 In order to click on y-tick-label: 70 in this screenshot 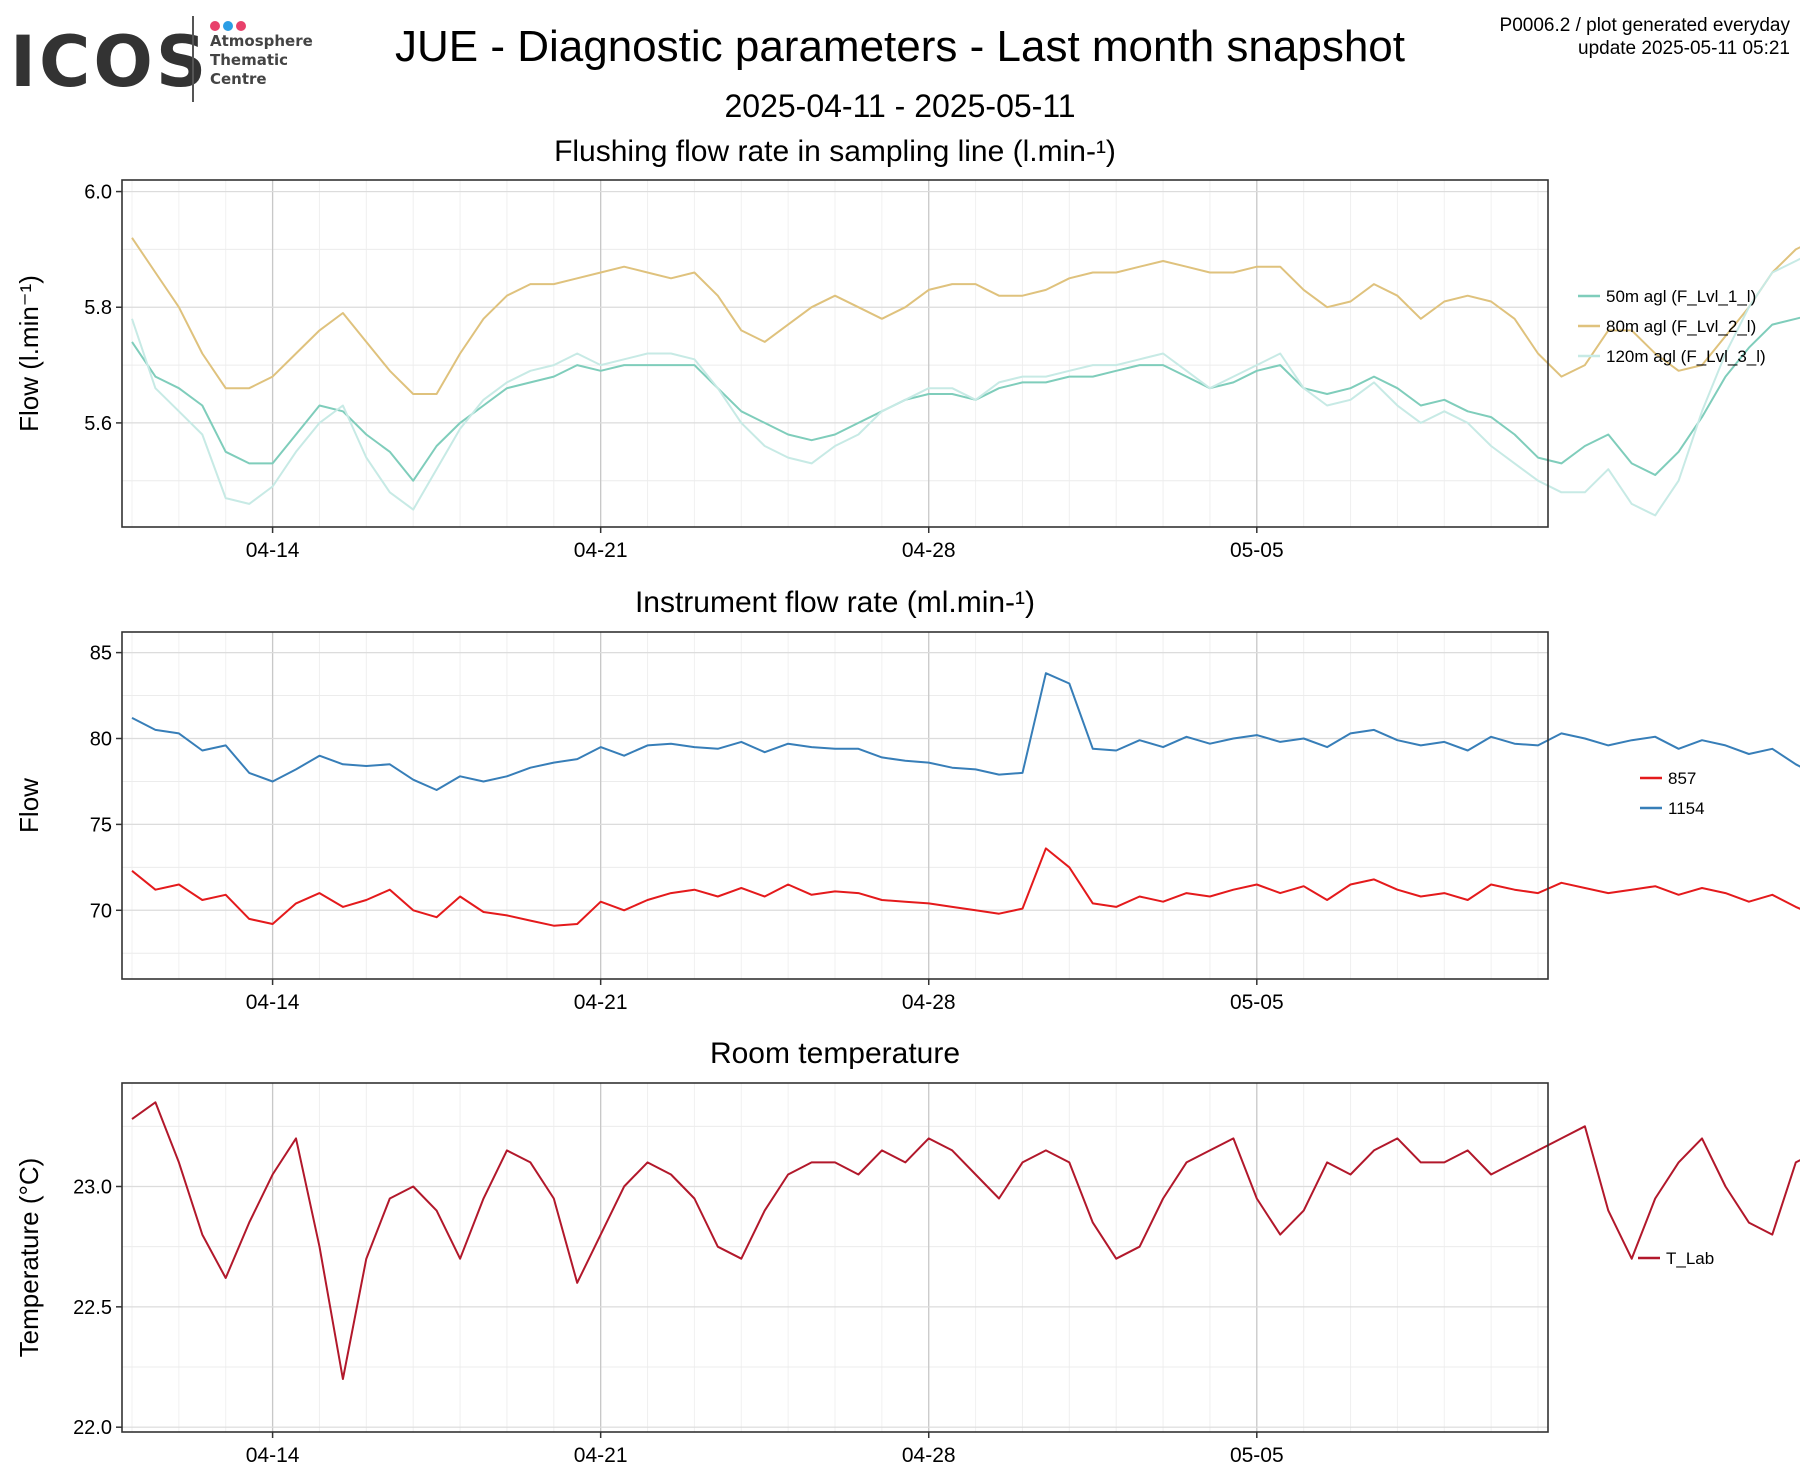, I will do `click(101, 911)`.